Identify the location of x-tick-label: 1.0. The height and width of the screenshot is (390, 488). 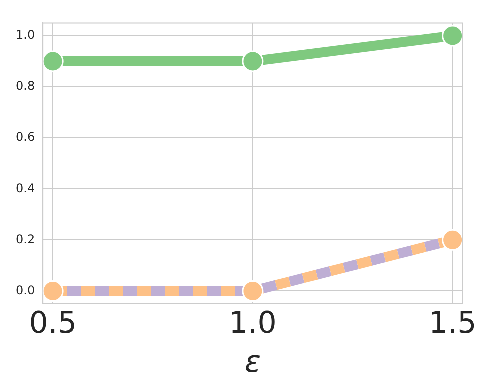
(253, 323).